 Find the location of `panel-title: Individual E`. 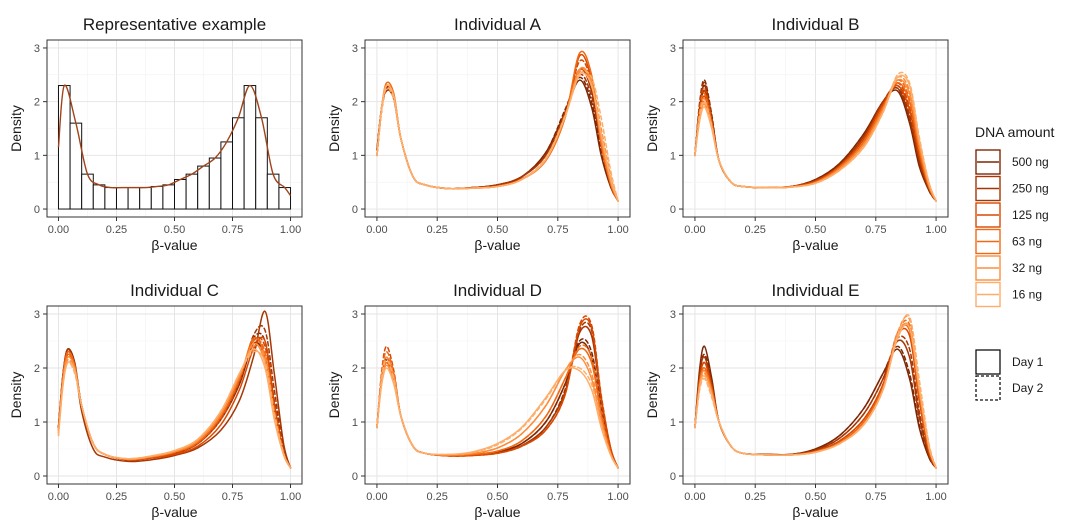

panel-title: Individual E is located at coordinates (816, 290).